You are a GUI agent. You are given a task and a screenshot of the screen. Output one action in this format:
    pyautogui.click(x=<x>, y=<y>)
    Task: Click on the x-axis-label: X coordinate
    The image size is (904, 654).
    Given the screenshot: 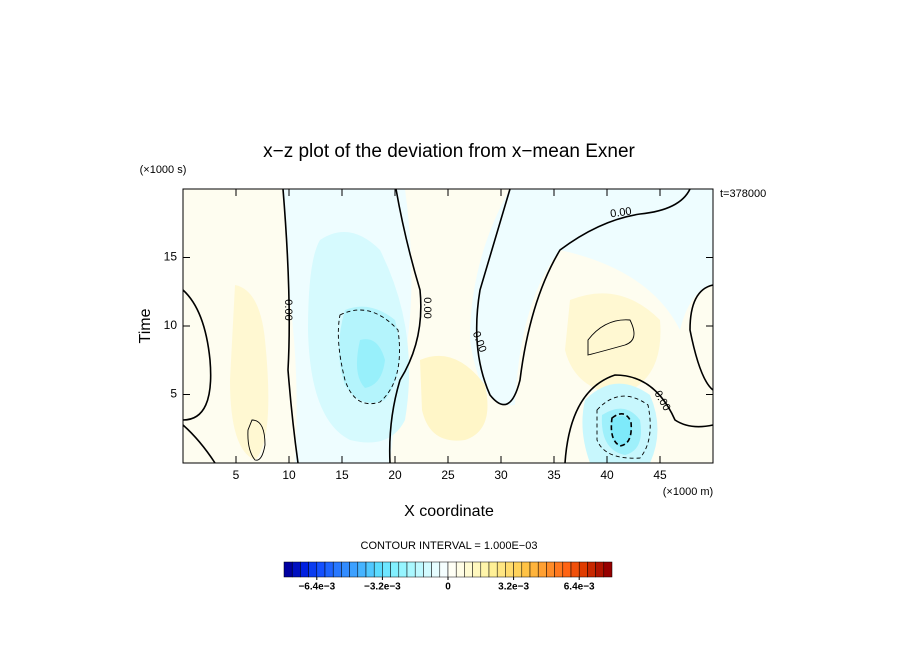 What is the action you would take?
    pyautogui.click(x=449, y=511)
    